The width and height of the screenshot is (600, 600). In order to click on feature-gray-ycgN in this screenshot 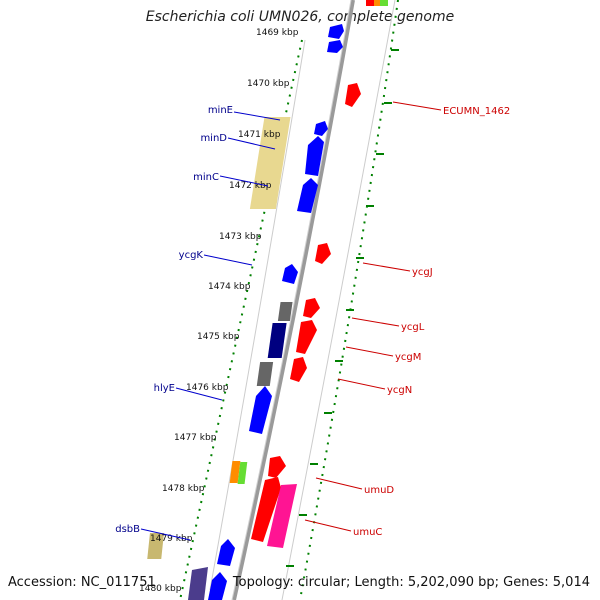, I will do `click(265, 374)`.